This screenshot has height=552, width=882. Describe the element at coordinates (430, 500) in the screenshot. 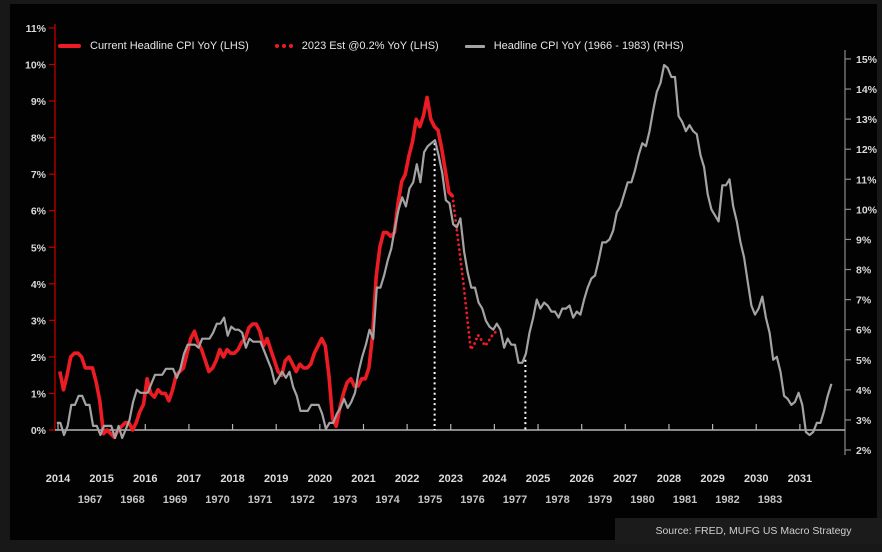

I see `x-axis-year-secondary: 1975` at that location.